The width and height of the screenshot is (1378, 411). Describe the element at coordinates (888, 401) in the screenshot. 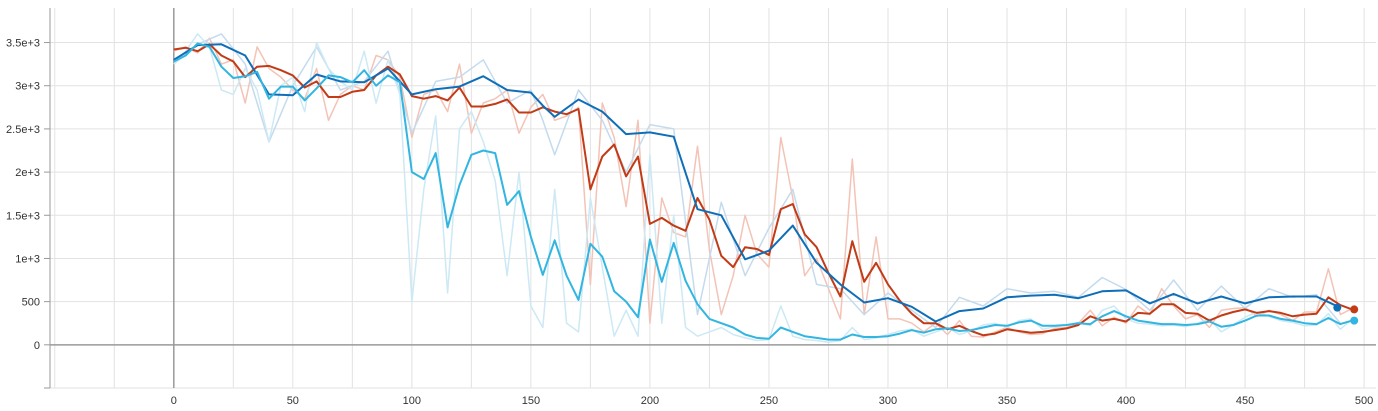

I see `x-tick-label: 300` at that location.